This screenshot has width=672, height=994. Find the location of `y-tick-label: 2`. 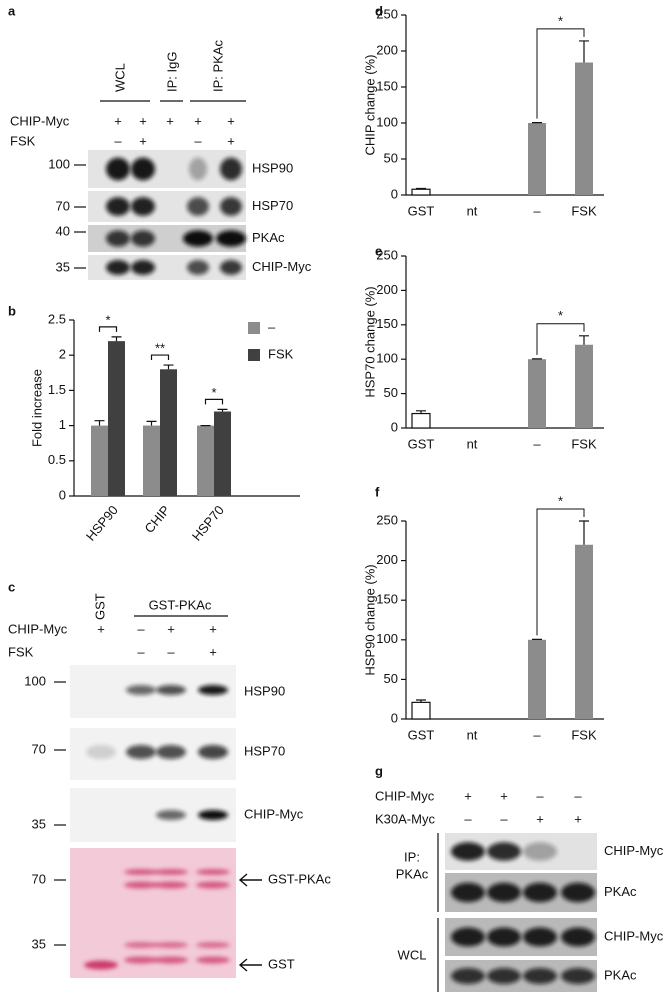

y-tick-label: 2 is located at coordinates (62, 354).